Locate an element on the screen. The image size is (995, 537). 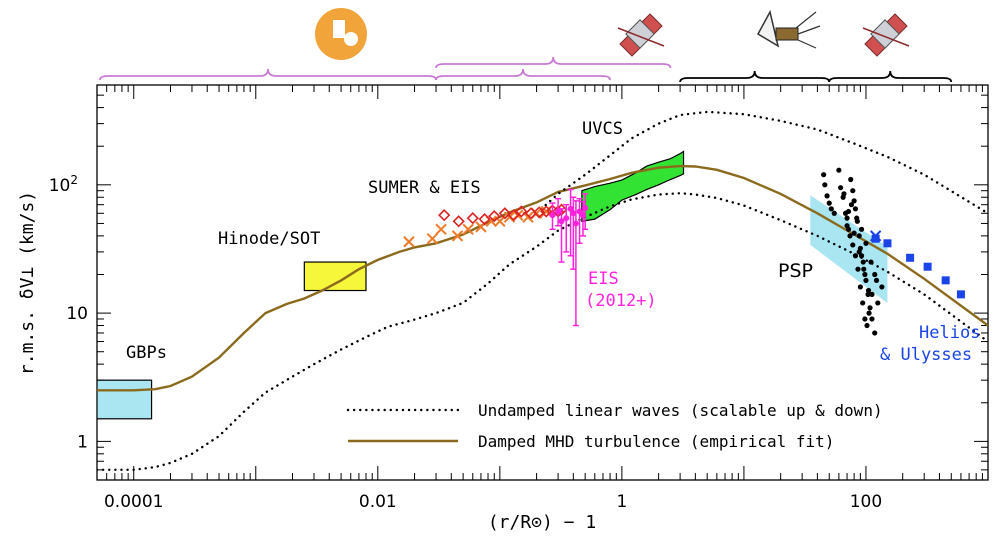
boom-shape is located at coordinates (641, 37).